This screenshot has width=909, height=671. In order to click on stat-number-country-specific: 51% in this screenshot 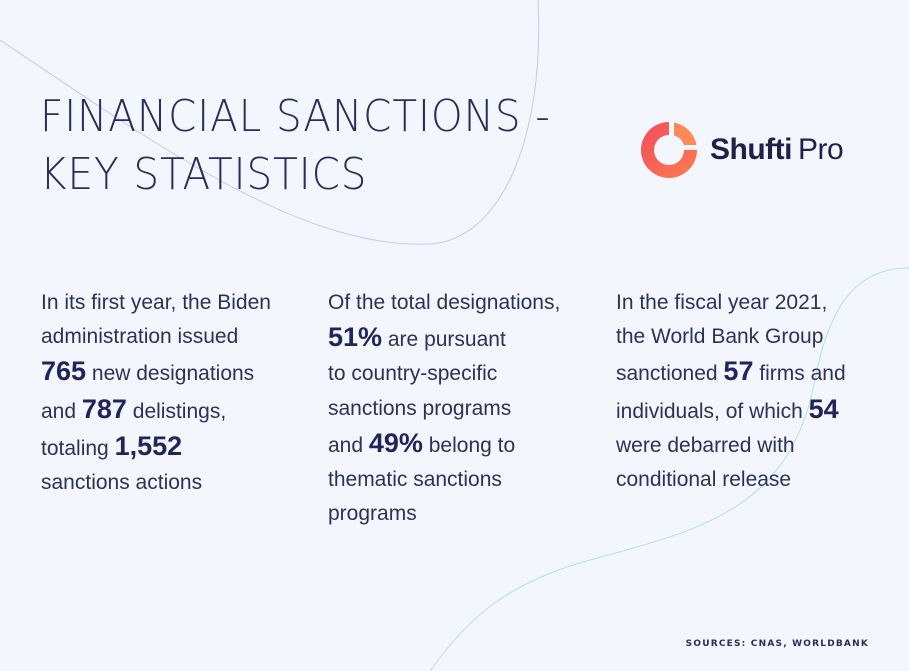, I will do `click(355, 337)`.